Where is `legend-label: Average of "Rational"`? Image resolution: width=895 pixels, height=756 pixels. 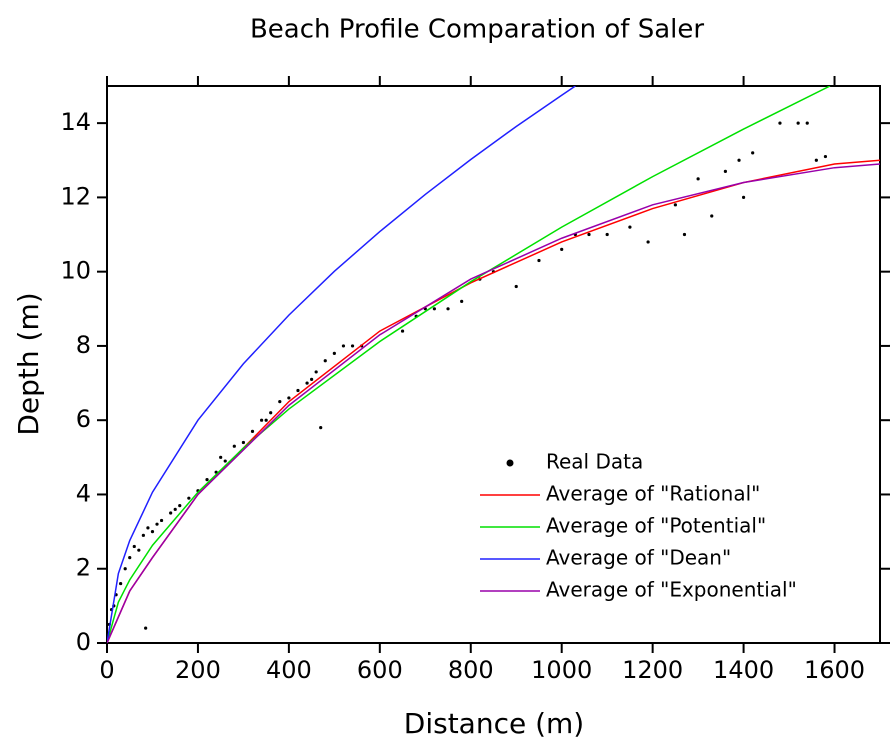 legend-label: Average of "Rational" is located at coordinates (653, 494).